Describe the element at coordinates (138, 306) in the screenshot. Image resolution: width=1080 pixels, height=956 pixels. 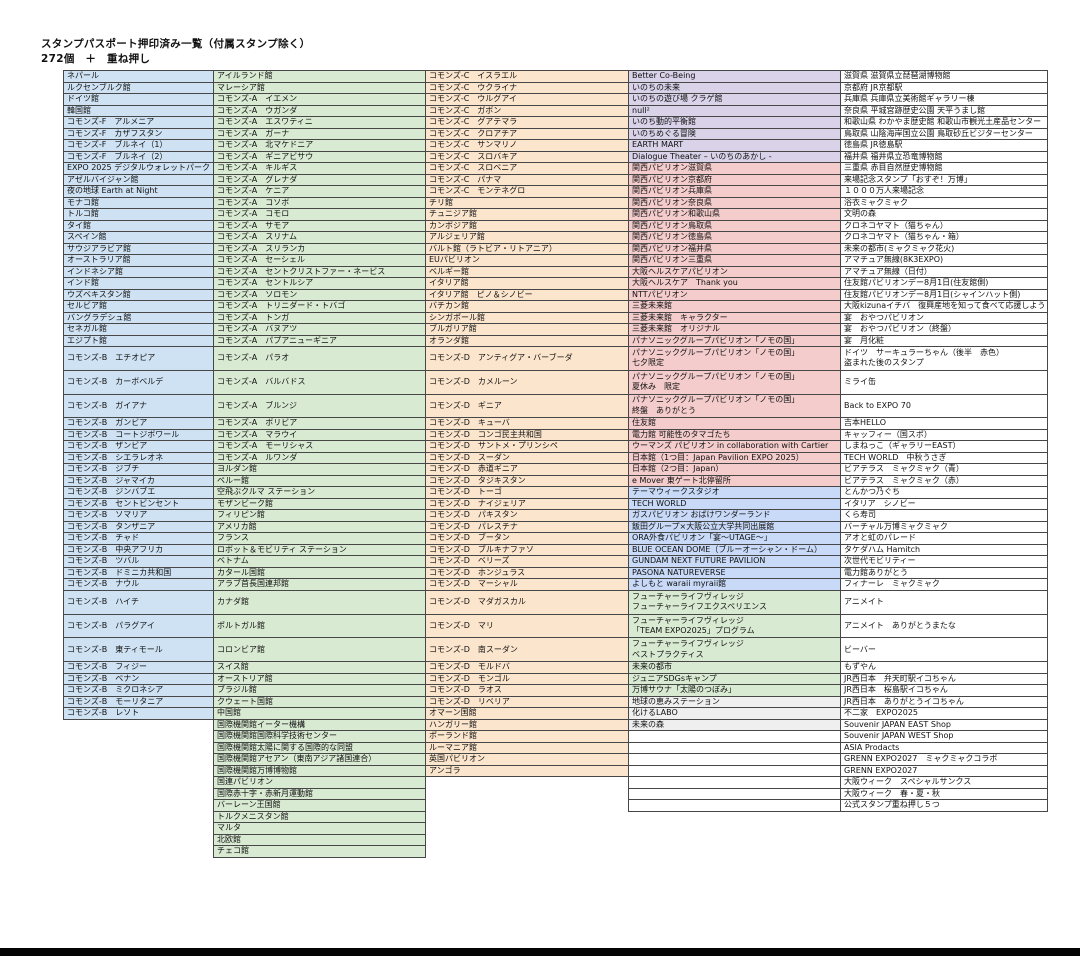
I see `table-cell: セルビア館` at that location.